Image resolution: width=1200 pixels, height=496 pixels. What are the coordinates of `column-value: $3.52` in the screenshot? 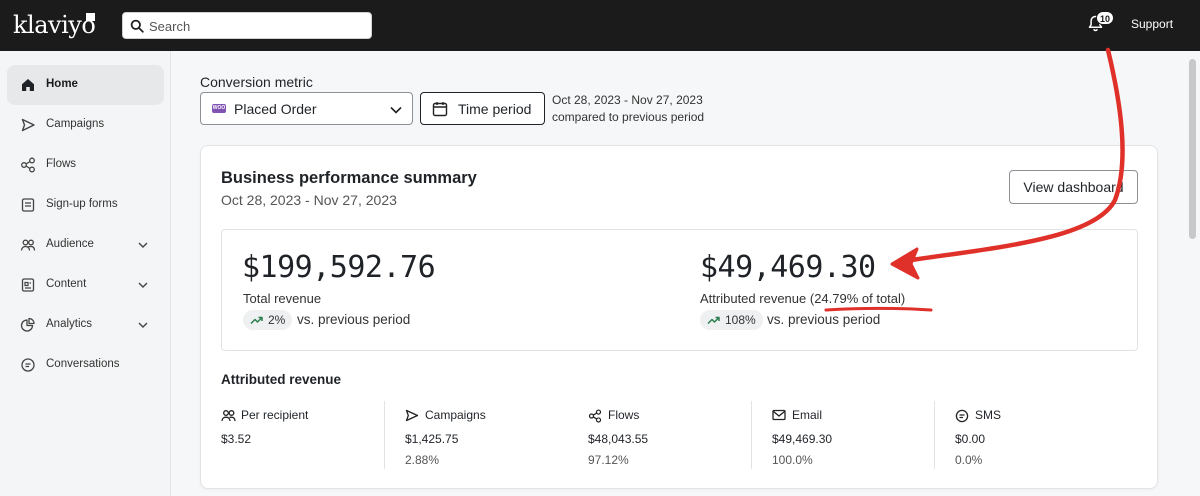 It's located at (236, 439).